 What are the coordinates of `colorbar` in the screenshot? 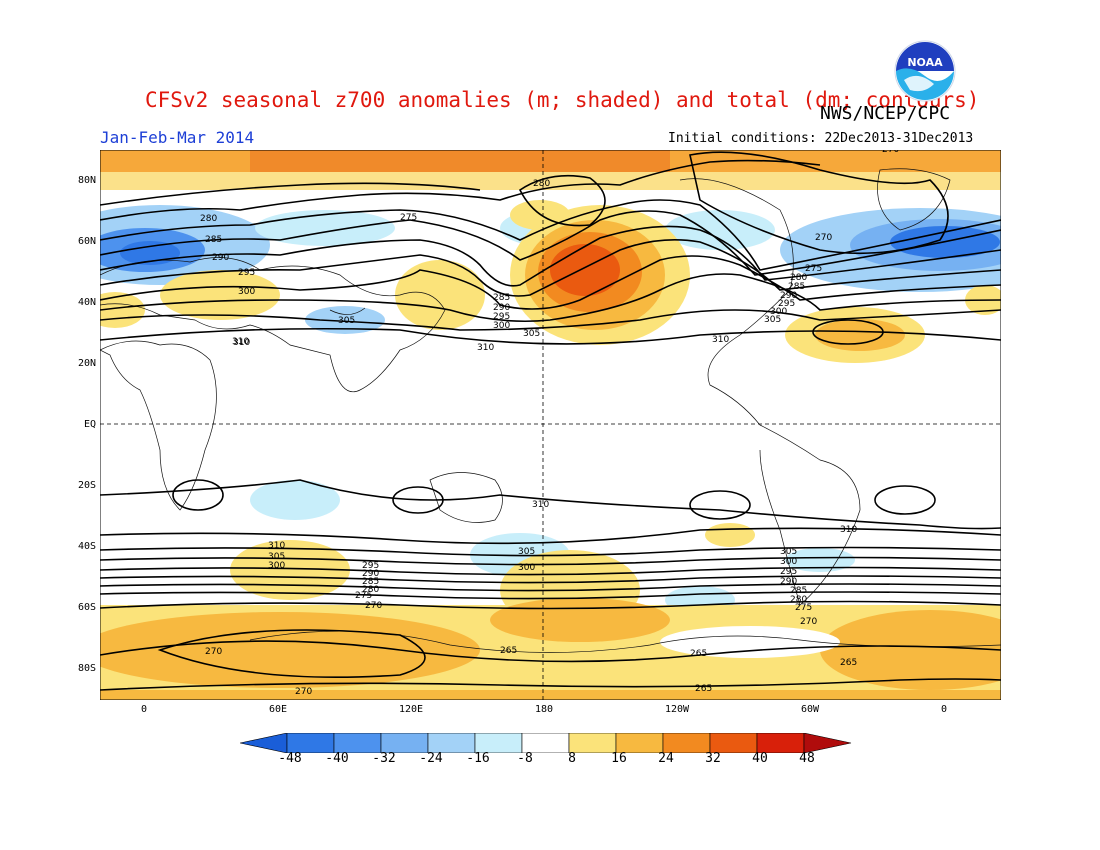 It's located at (546, 743).